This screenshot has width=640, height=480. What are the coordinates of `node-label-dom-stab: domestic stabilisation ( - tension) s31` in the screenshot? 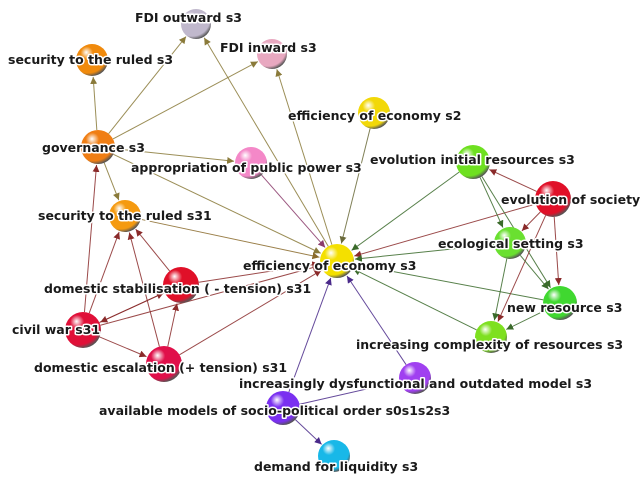 It's located at (177, 288).